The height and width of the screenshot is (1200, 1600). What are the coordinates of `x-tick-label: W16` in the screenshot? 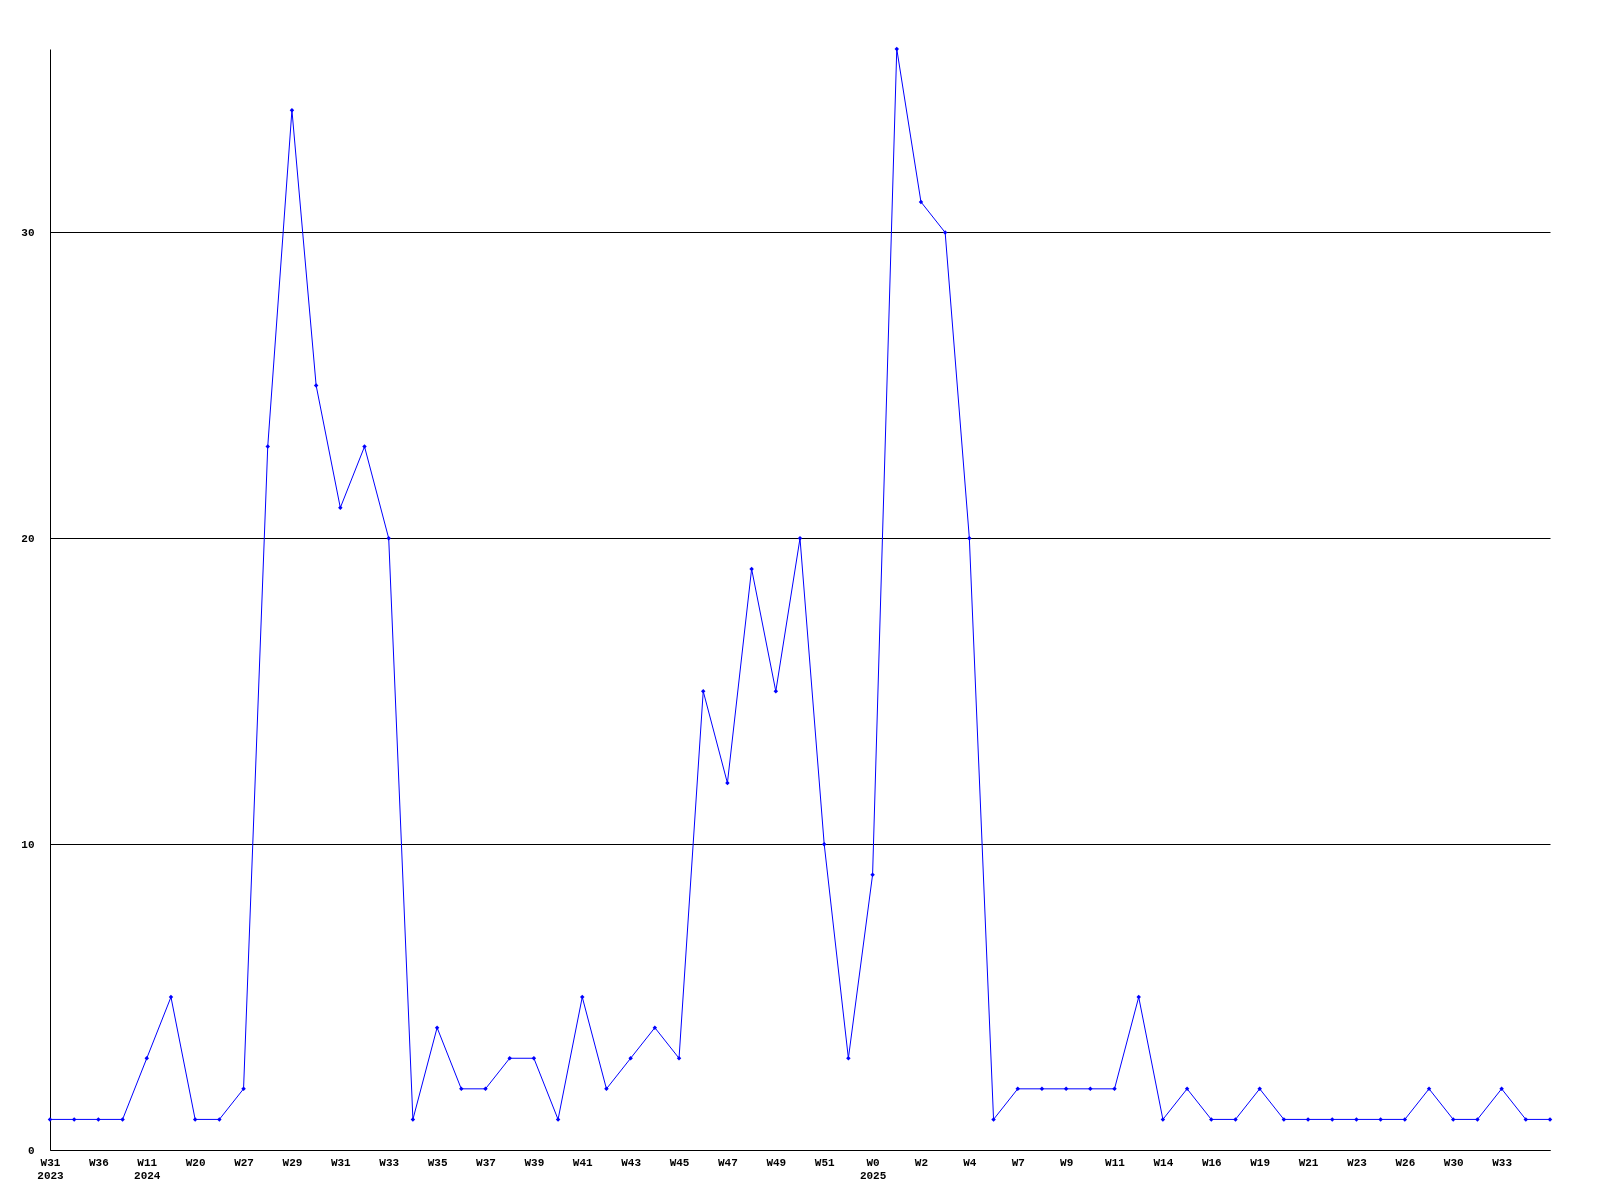 It's located at (1211, 1162).